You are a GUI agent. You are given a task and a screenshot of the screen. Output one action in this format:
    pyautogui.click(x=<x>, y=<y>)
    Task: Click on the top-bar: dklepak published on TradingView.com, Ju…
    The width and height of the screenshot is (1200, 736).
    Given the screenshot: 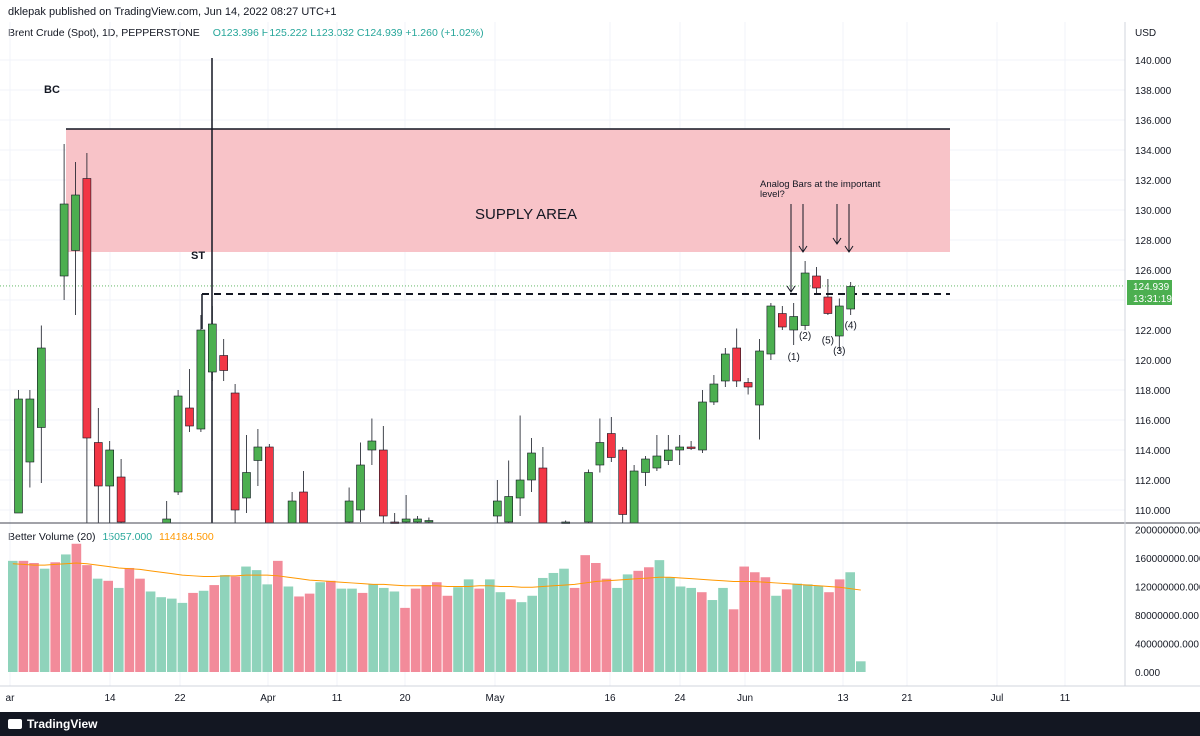 What is the action you would take?
    pyautogui.click(x=600, y=11)
    